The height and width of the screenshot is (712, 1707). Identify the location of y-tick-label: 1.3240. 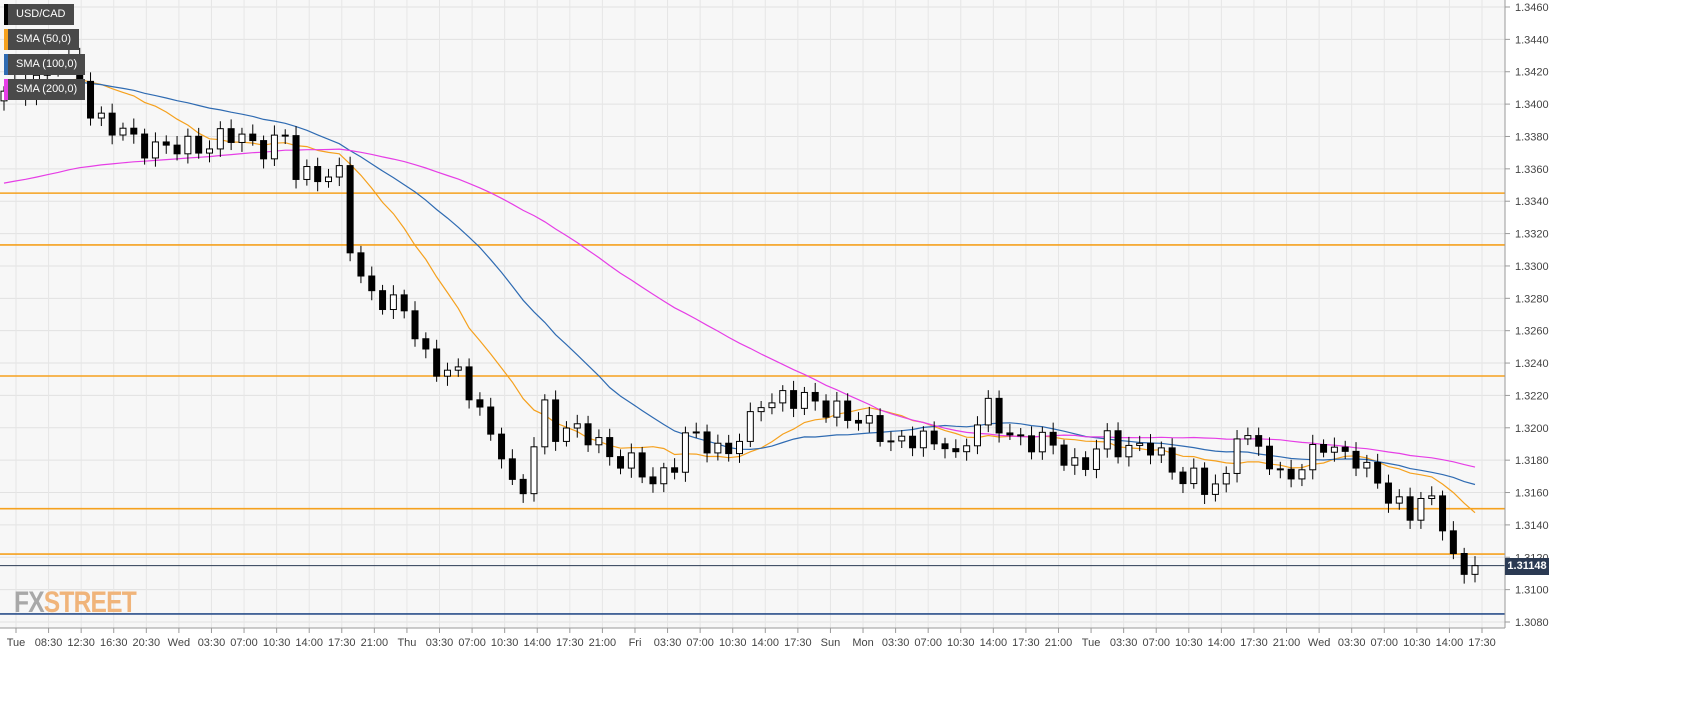
(1532, 364).